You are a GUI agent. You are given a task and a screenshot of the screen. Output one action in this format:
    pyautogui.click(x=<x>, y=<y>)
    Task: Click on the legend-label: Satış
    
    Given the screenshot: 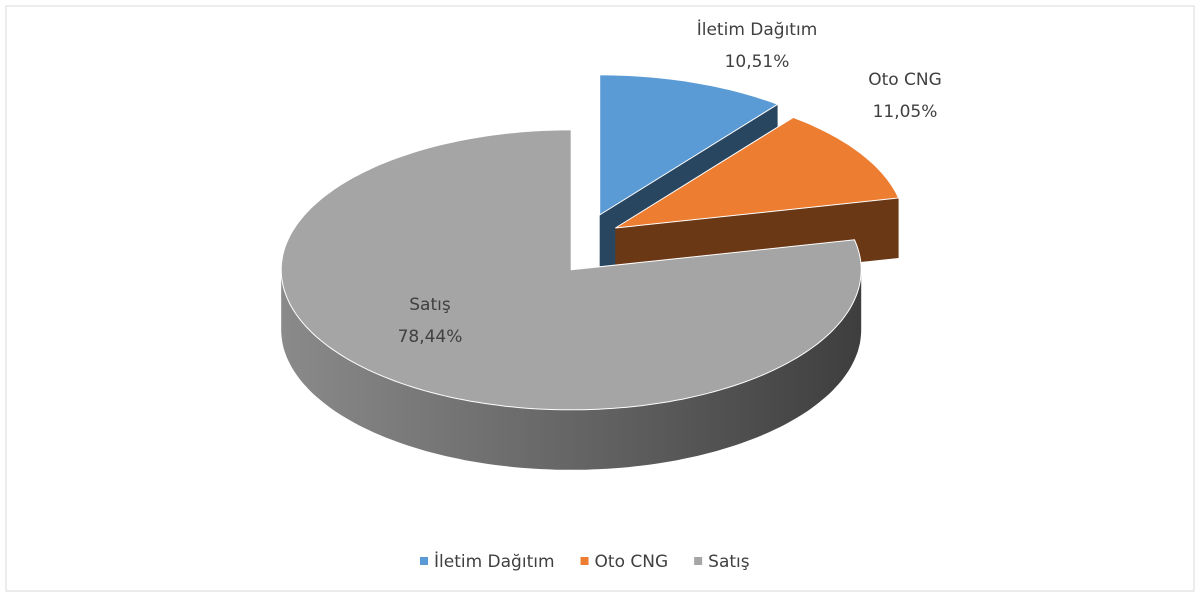 What is the action you would take?
    pyautogui.click(x=729, y=562)
    